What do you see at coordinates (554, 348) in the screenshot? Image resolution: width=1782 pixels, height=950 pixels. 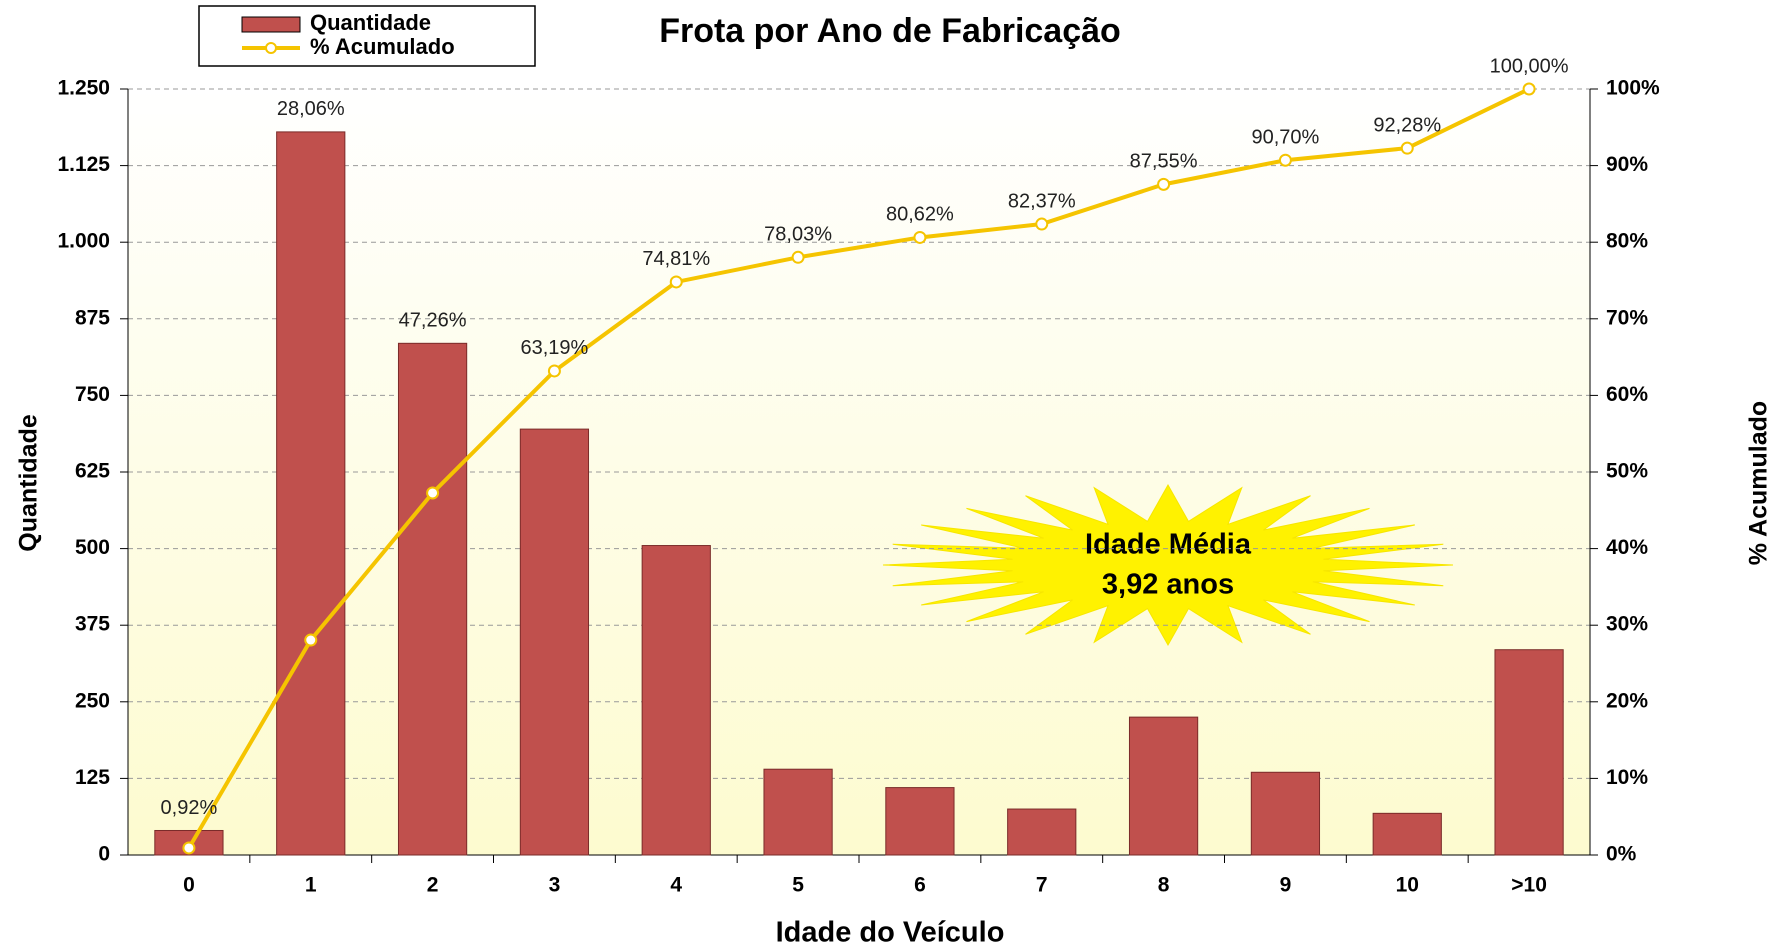 I see `data-label: 63,19%` at bounding box center [554, 348].